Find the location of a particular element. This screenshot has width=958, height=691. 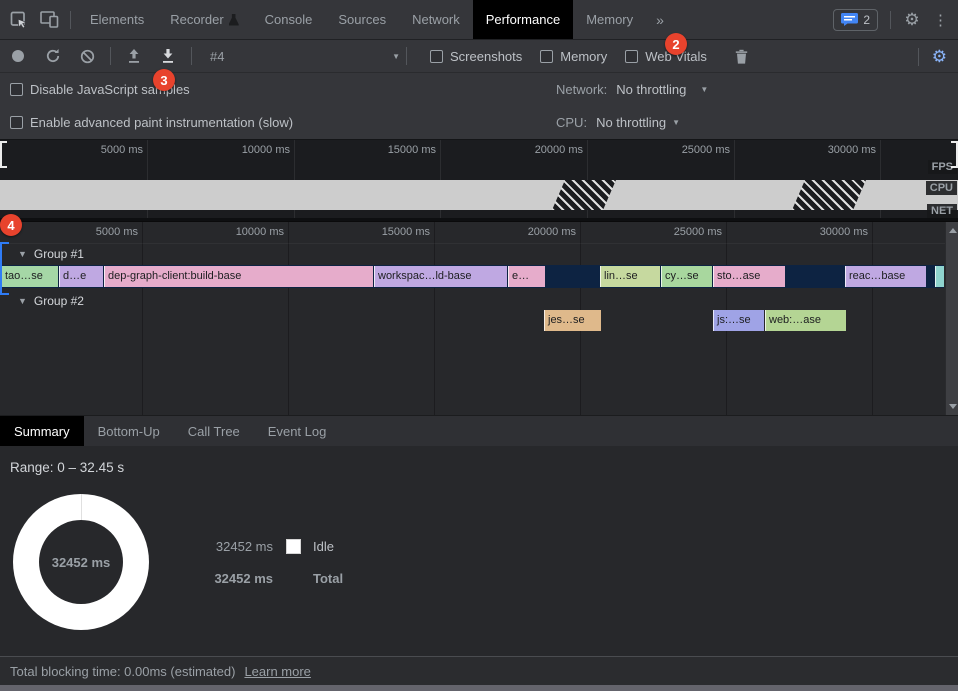

group-header-1: ▼ Group #1 is located at coordinates (51, 254).